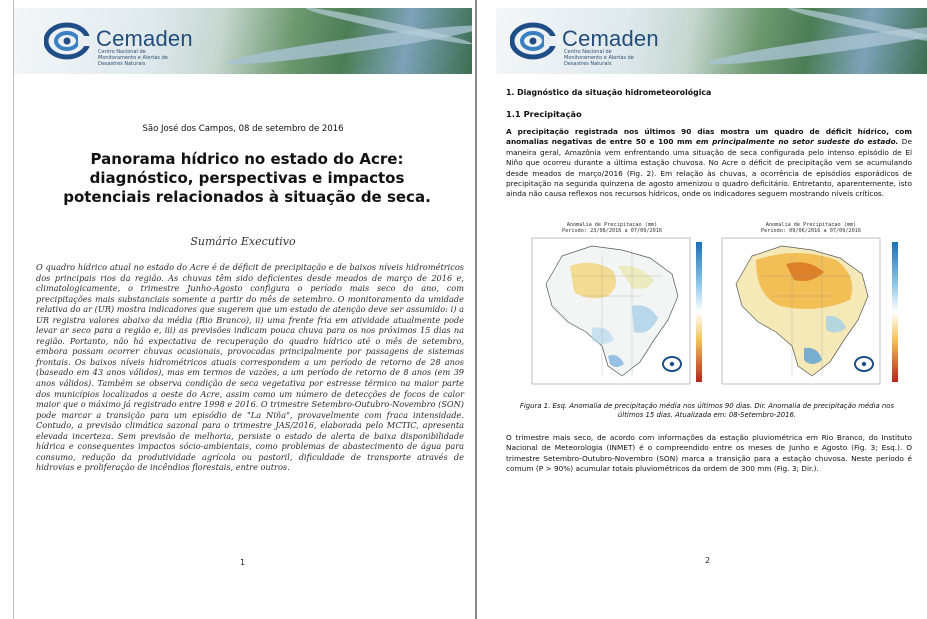 This screenshot has height=619, width=927. What do you see at coordinates (348, 45) in the screenshot?
I see `river-shape` at bounding box center [348, 45].